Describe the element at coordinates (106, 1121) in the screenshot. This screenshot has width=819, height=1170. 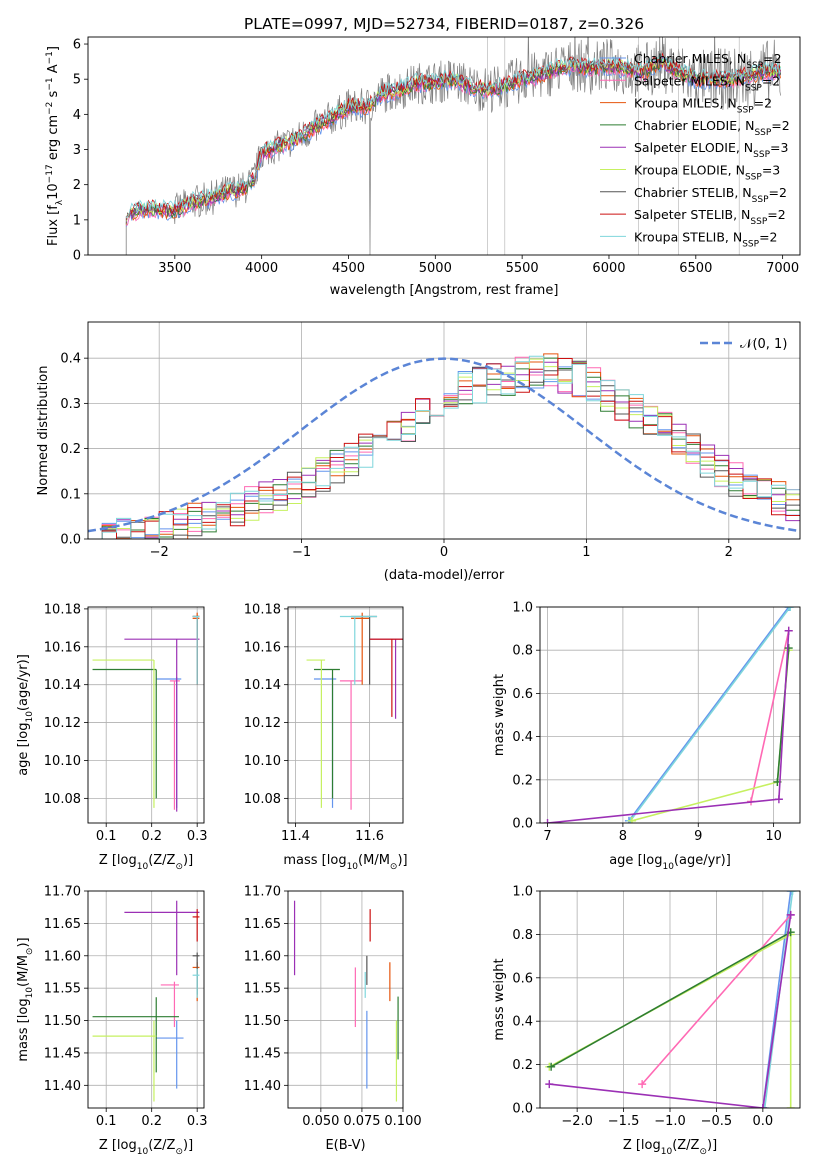
I see `x-tick-label: 0.1` at that location.